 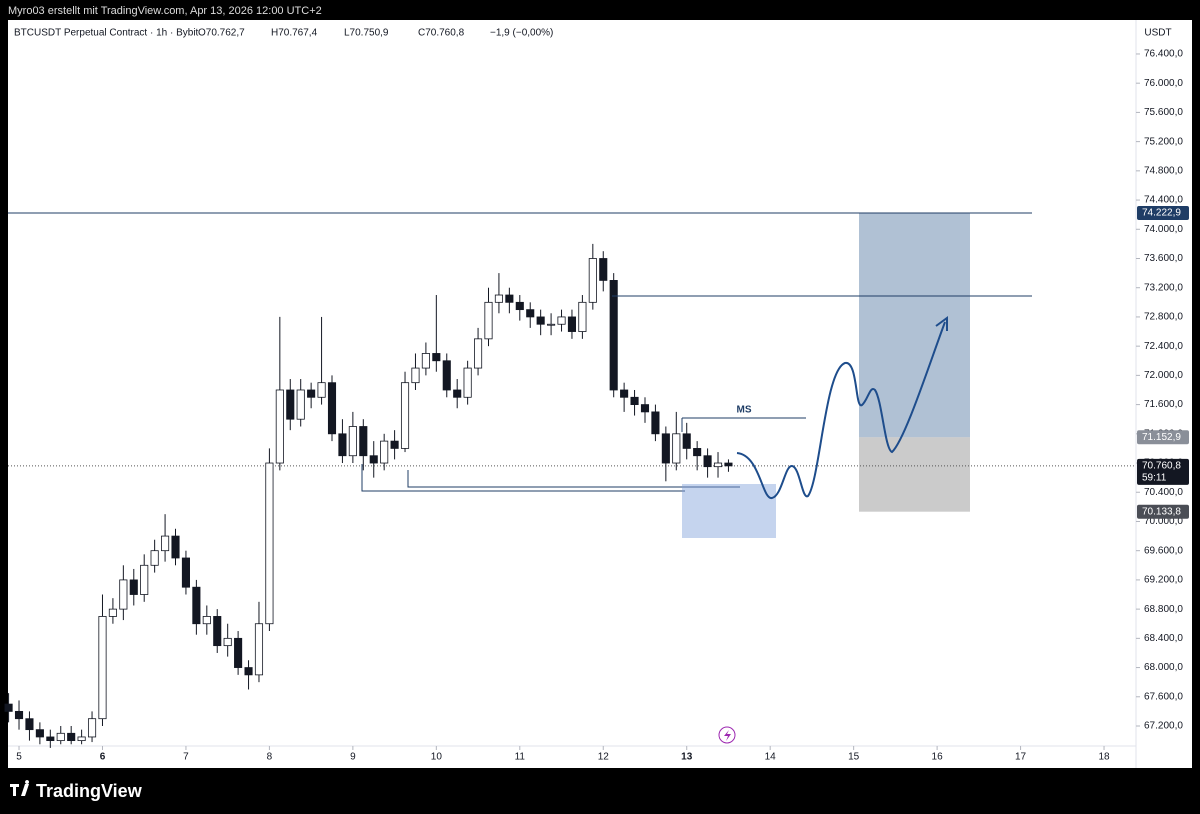 What do you see at coordinates (1163, 375) in the screenshot?
I see `y-tick-label: 72.000,0` at bounding box center [1163, 375].